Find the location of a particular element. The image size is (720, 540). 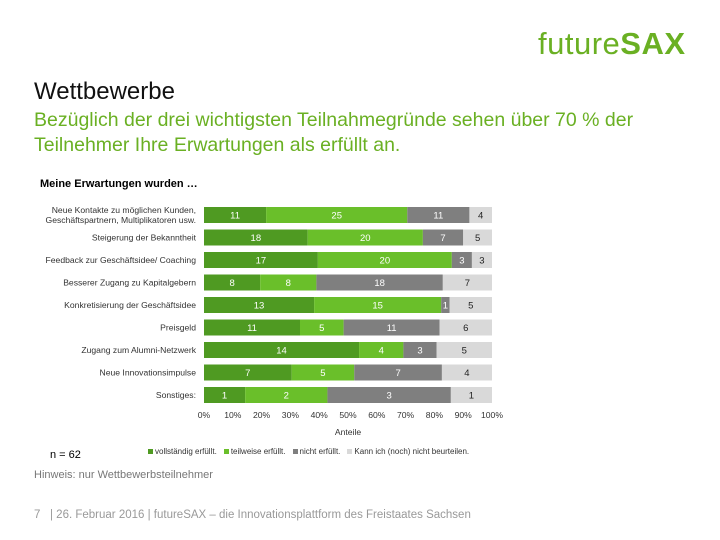

data-label: 18 is located at coordinates (379, 283).